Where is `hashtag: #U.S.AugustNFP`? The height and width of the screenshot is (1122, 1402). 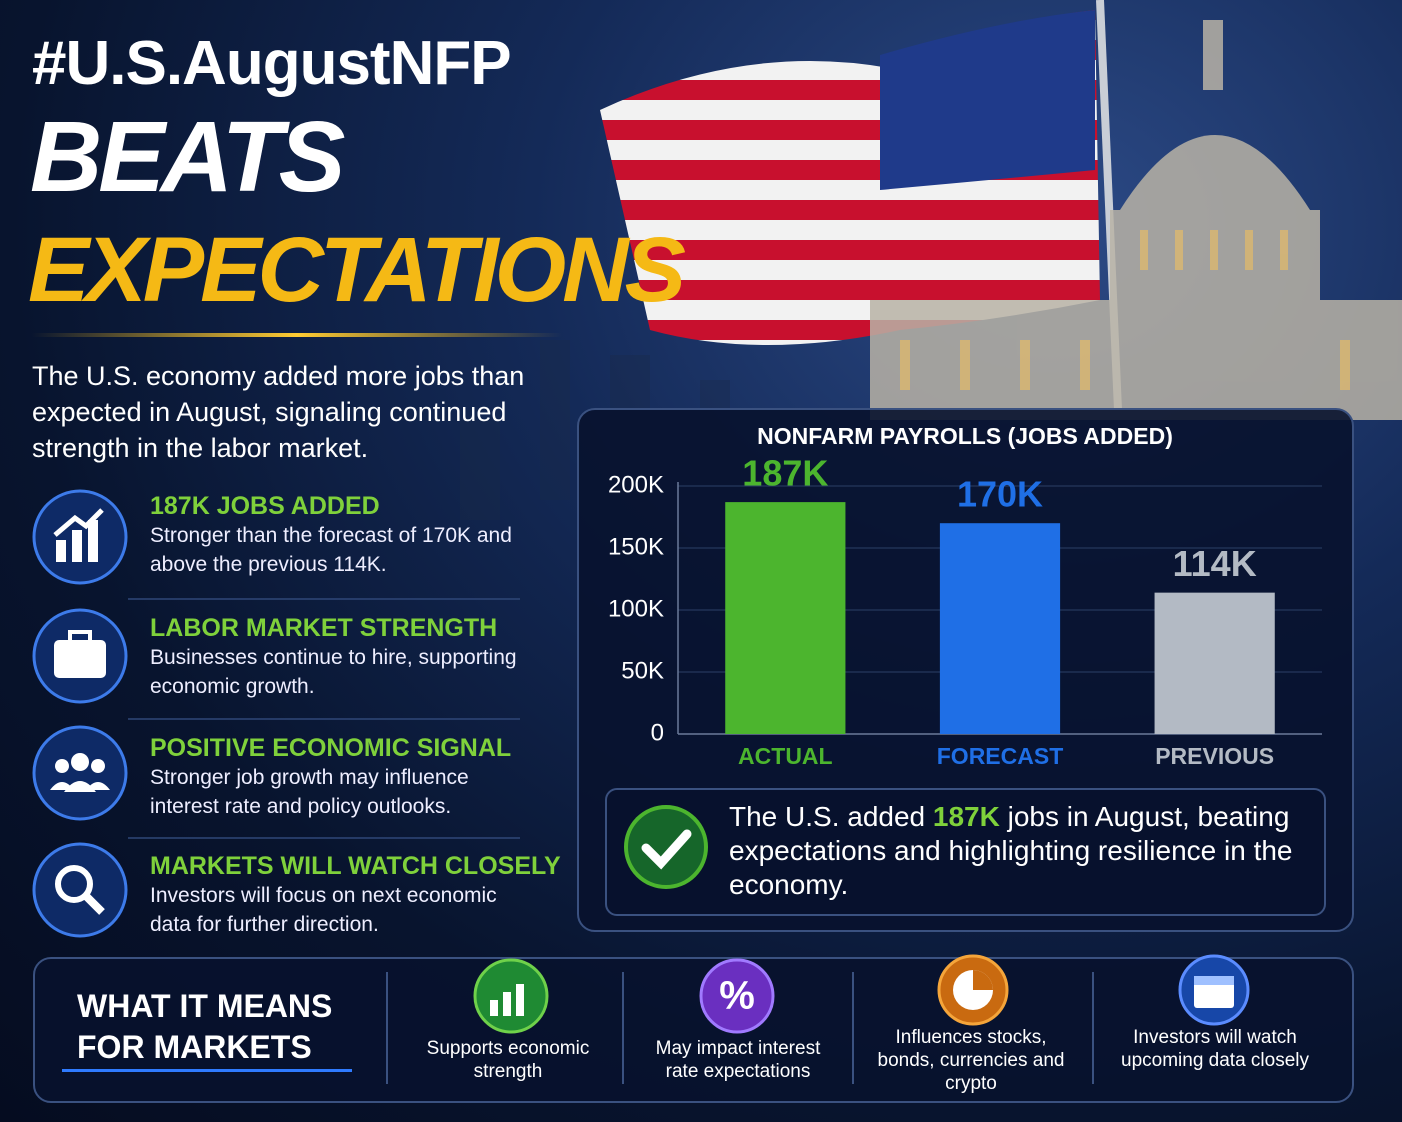
hashtag: #U.S.AugustNFP is located at coordinates (272, 63).